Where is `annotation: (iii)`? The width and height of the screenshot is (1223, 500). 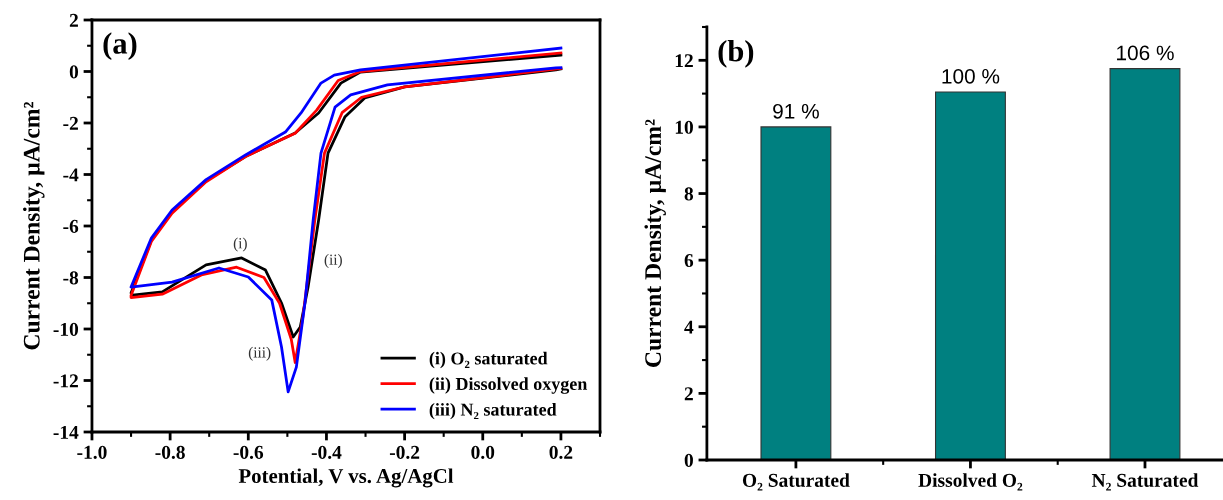
annotation: (iii) is located at coordinates (259, 353).